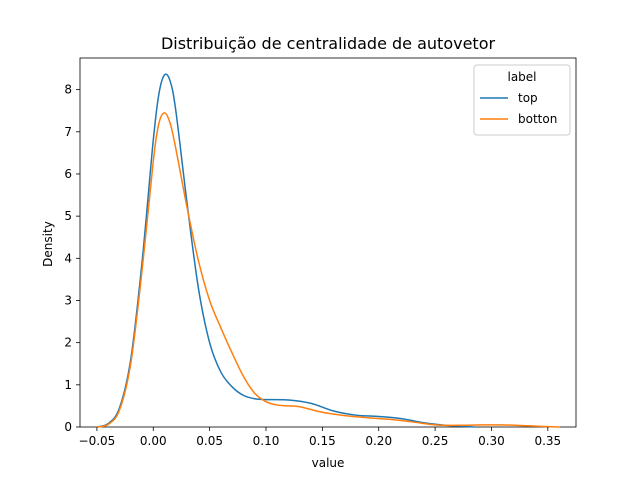 The width and height of the screenshot is (640, 480). I want to click on x-tick-label: 0.25, so click(435, 441).